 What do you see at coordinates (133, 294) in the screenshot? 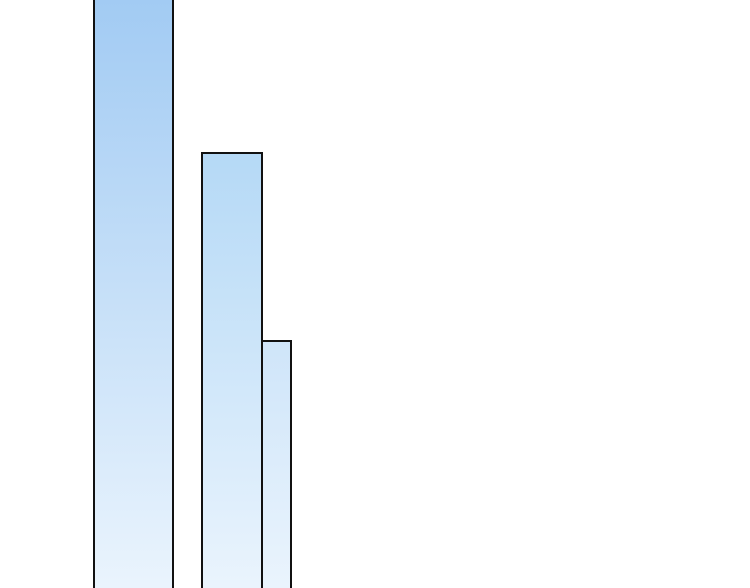
I see `tall-blue-pillar` at bounding box center [133, 294].